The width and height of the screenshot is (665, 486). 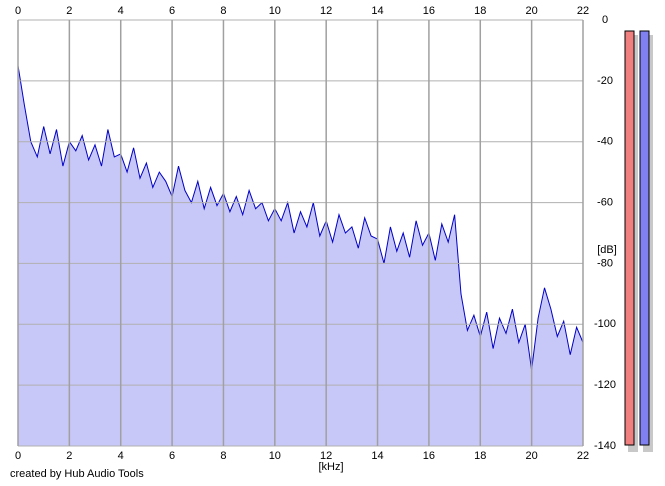 I want to click on x-axis-label: [kHz], so click(x=330, y=467).